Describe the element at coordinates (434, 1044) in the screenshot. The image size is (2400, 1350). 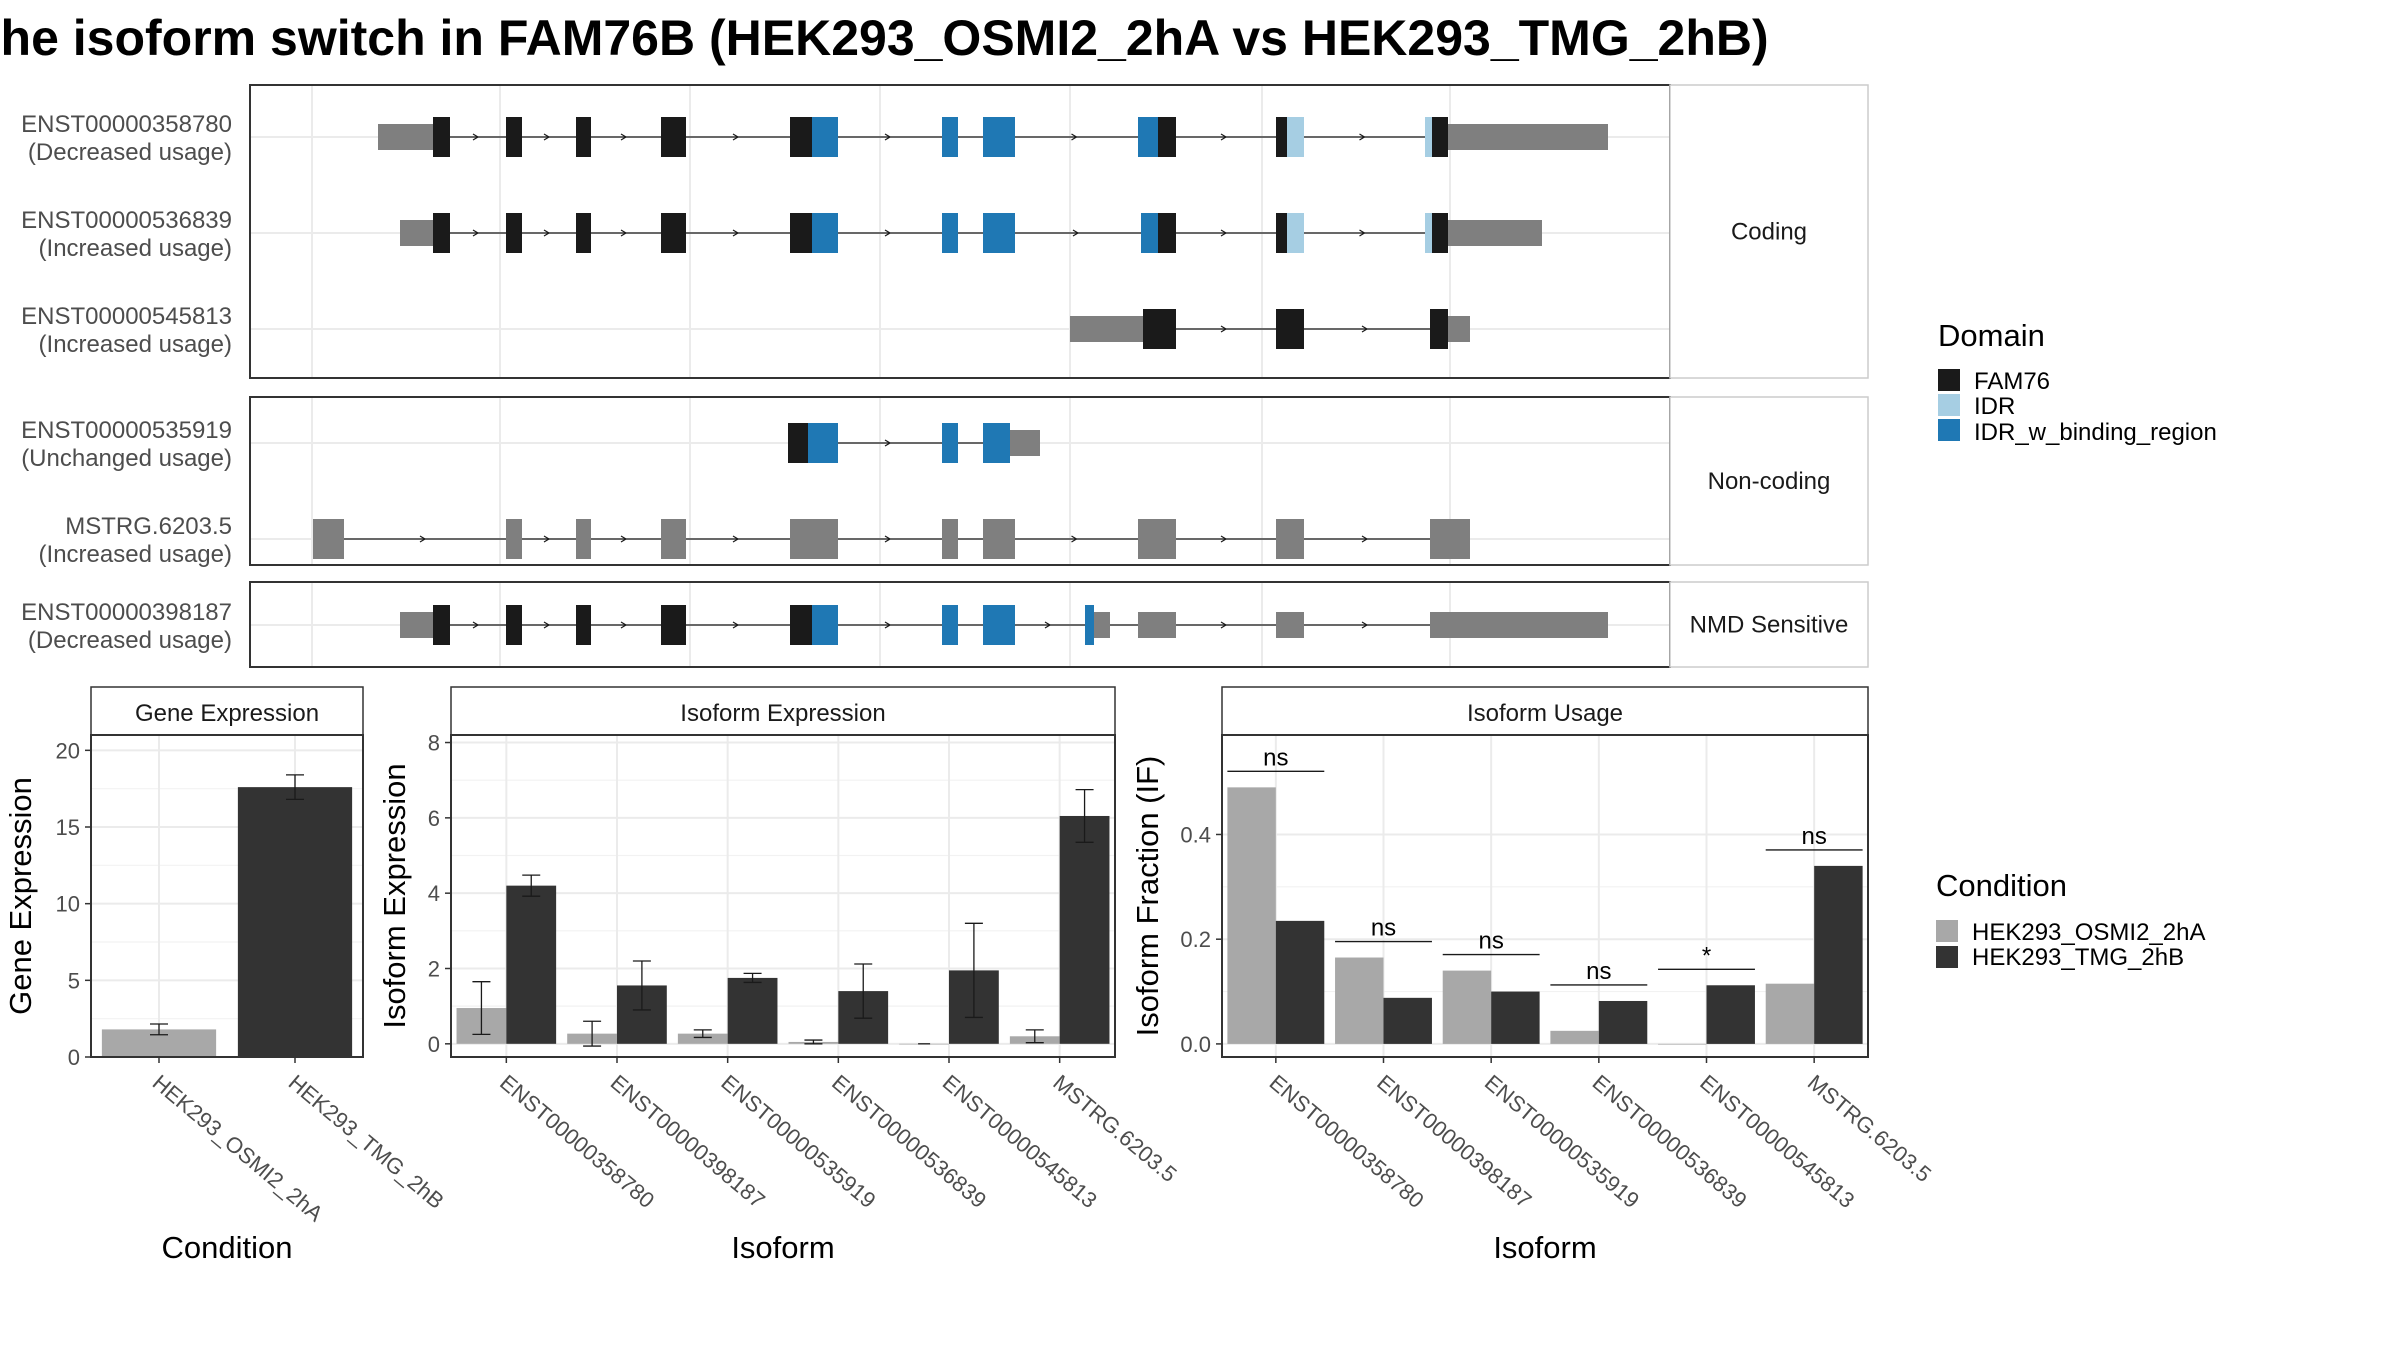
I see `y-tick-label: 0` at that location.